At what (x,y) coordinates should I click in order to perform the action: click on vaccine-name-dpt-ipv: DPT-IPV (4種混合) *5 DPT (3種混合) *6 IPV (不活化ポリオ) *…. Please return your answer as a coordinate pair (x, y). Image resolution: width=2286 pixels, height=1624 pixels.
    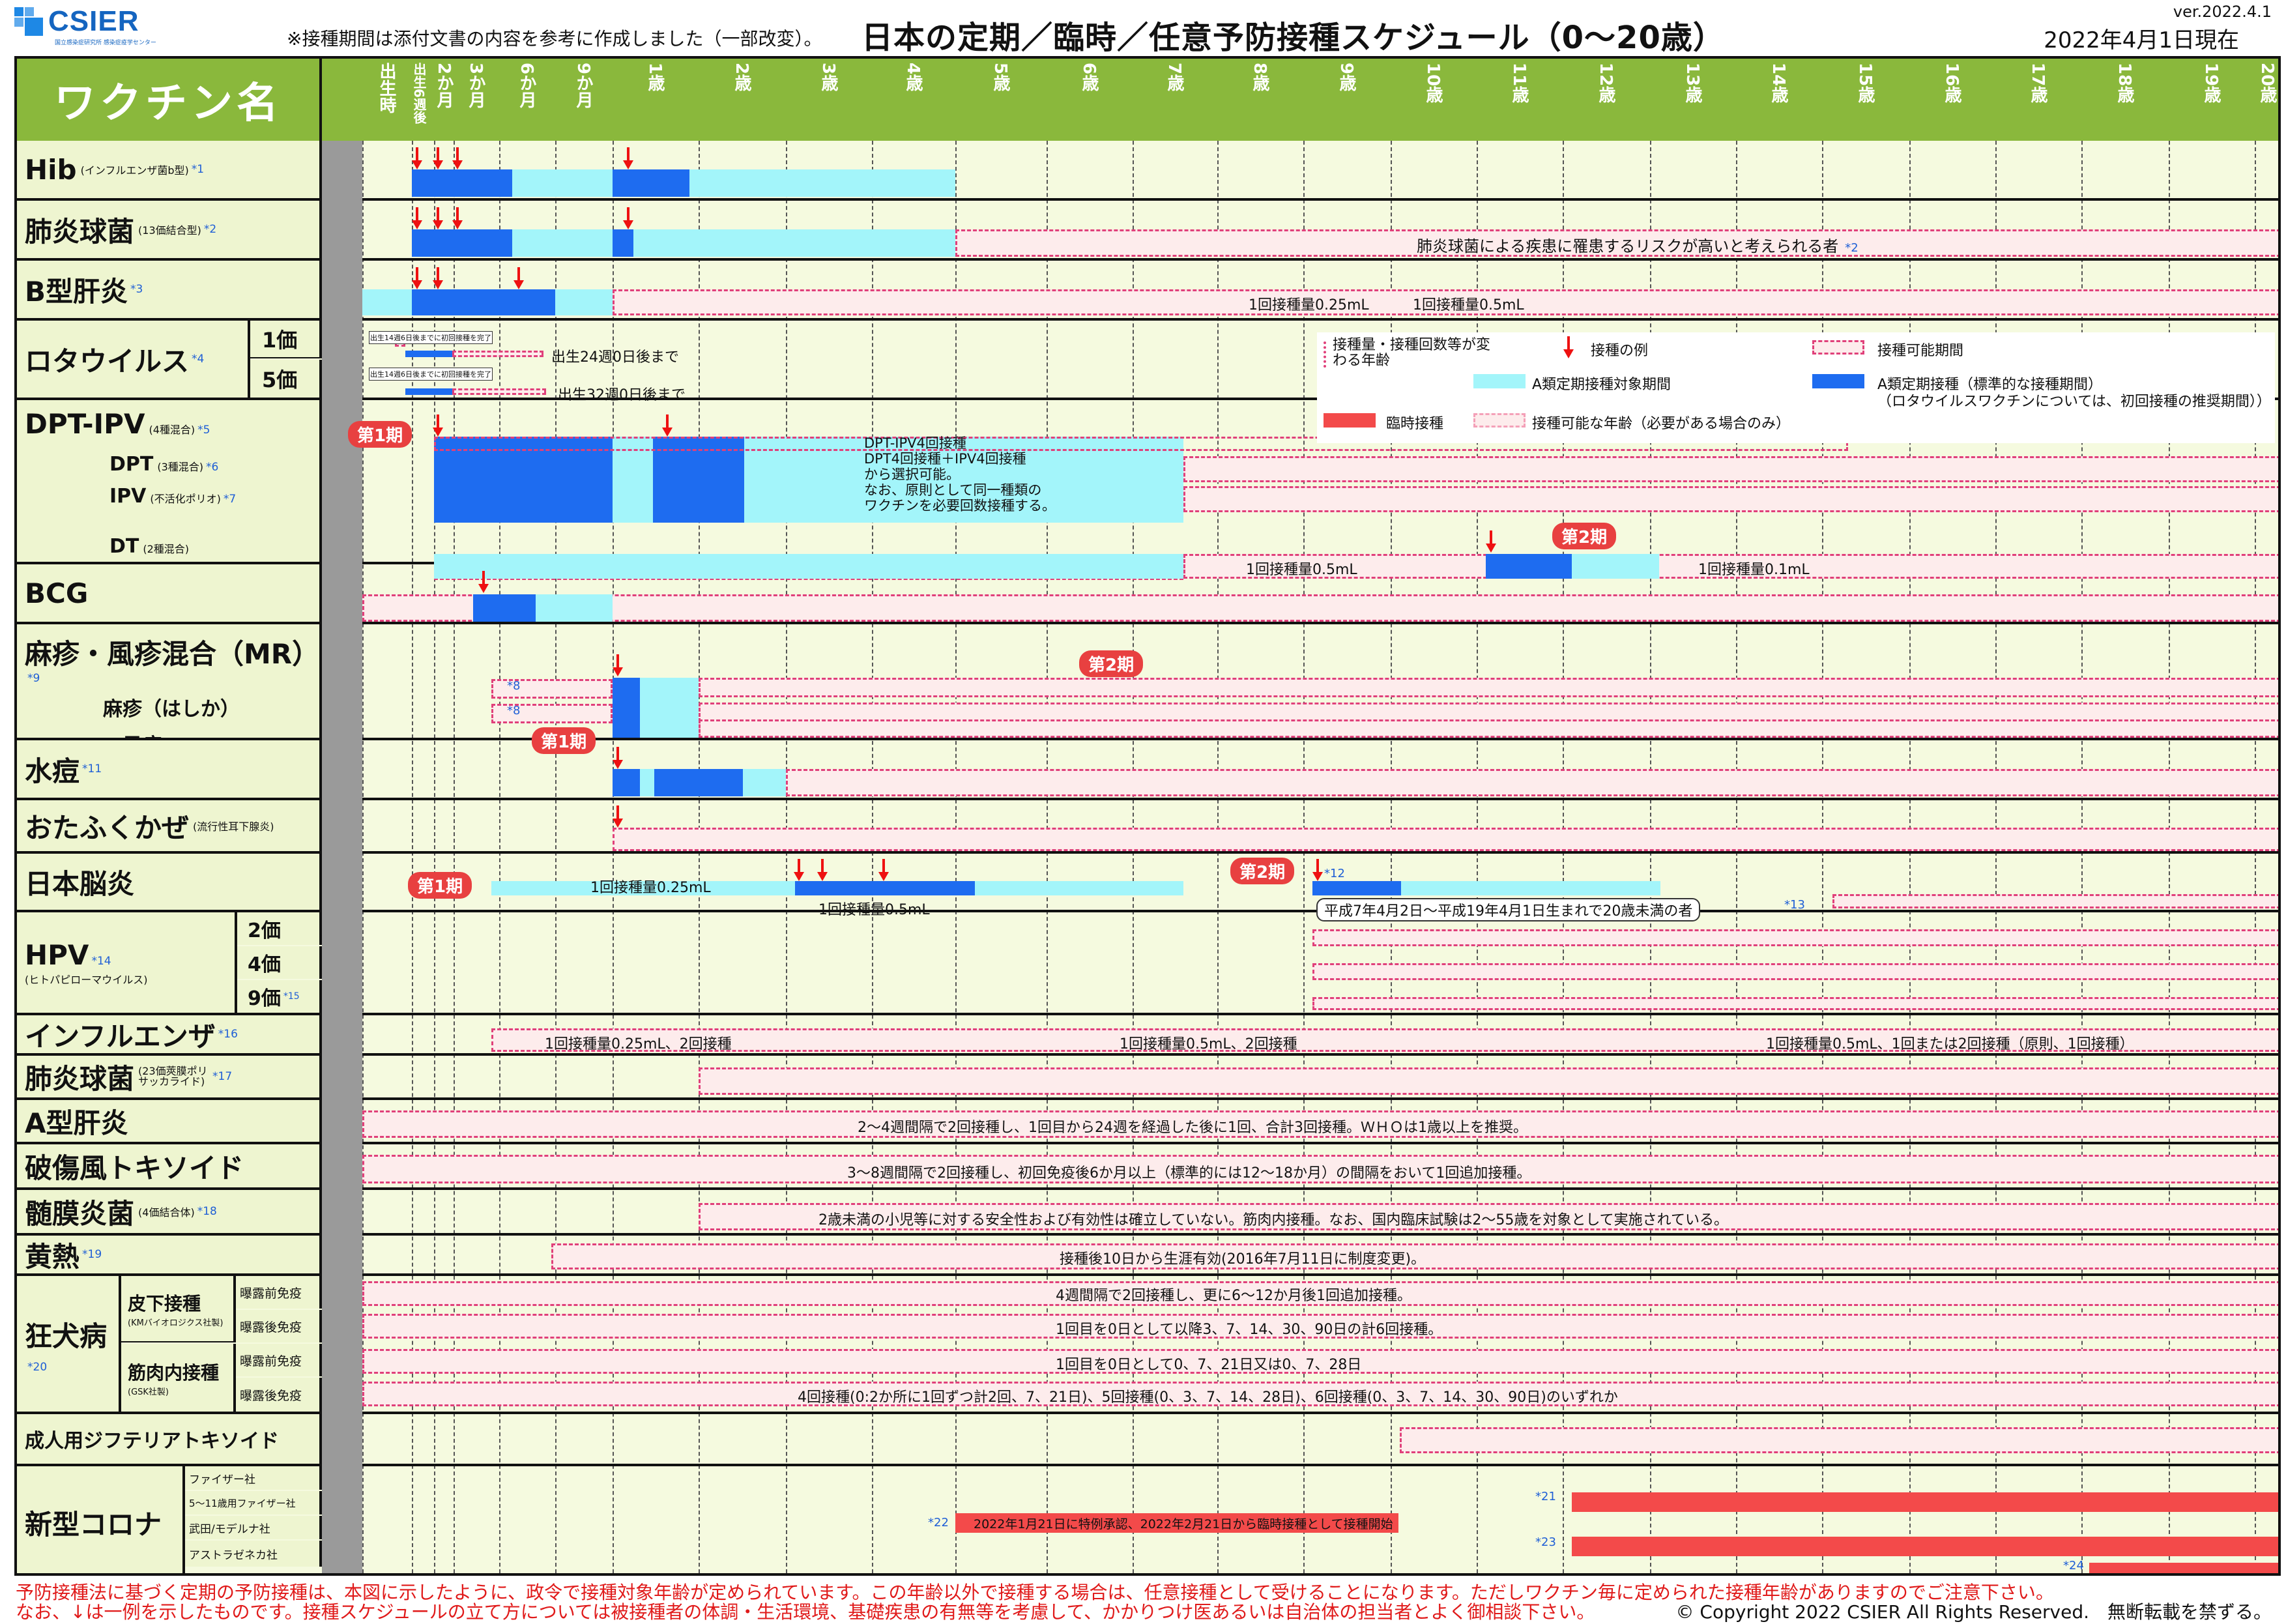
    Looking at the image, I should click on (169, 481).